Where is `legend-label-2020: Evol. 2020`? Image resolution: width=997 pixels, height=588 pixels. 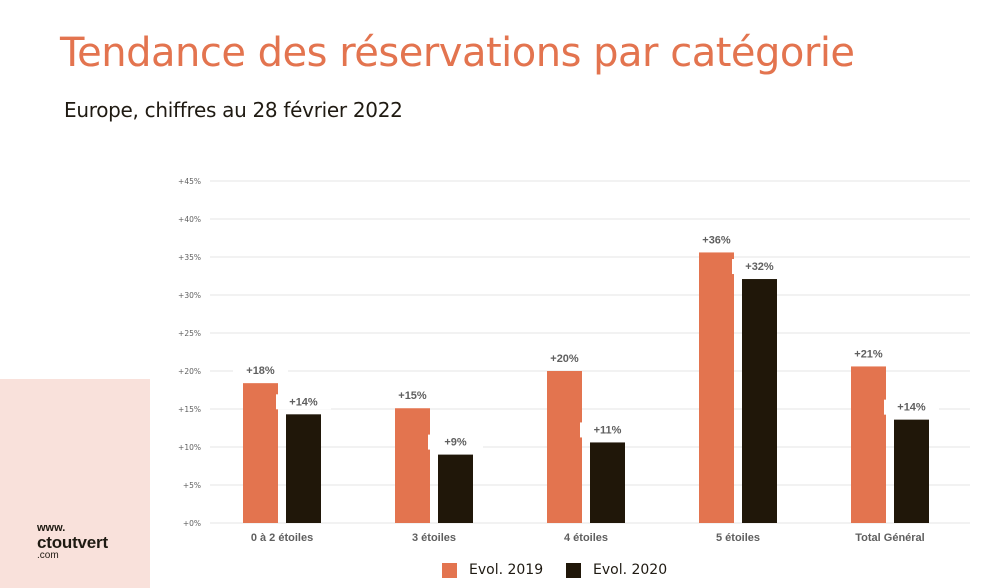 legend-label-2020: Evol. 2020 is located at coordinates (630, 570).